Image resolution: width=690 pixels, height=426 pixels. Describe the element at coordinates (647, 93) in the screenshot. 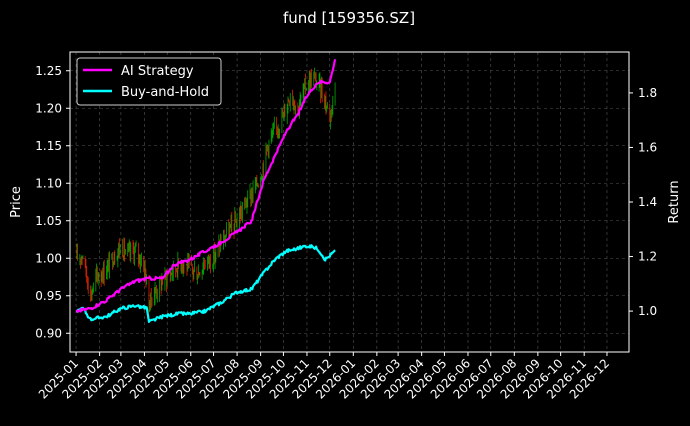

I see `right-tick-label: 1.8` at that location.